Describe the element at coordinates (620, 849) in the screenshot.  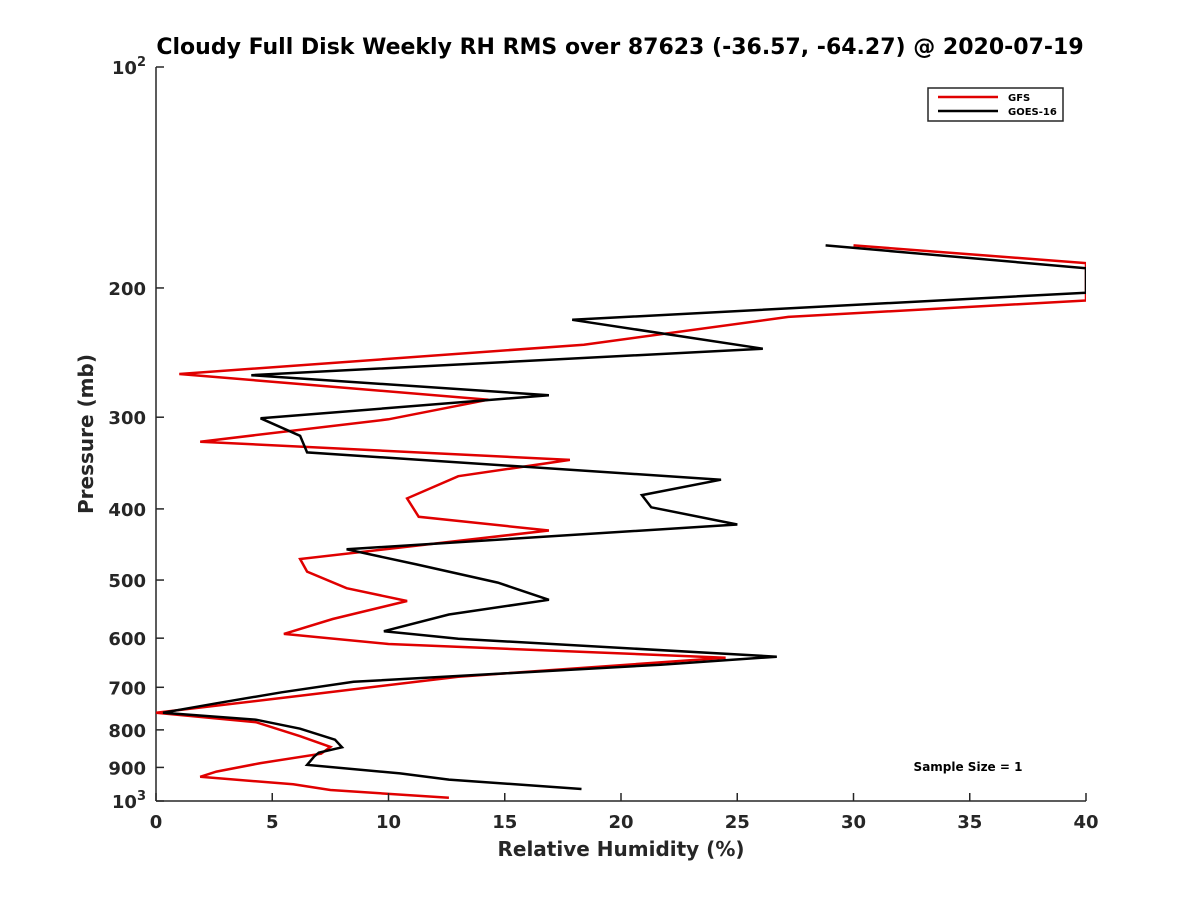
I see `x-axis-label: Relative Humidity (%)` at that location.